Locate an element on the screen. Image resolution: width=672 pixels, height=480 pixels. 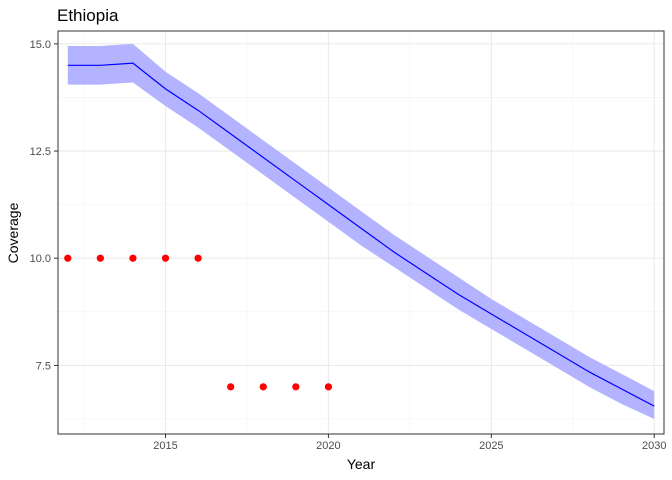
y-tick-label: 7.5 is located at coordinates (43, 366).